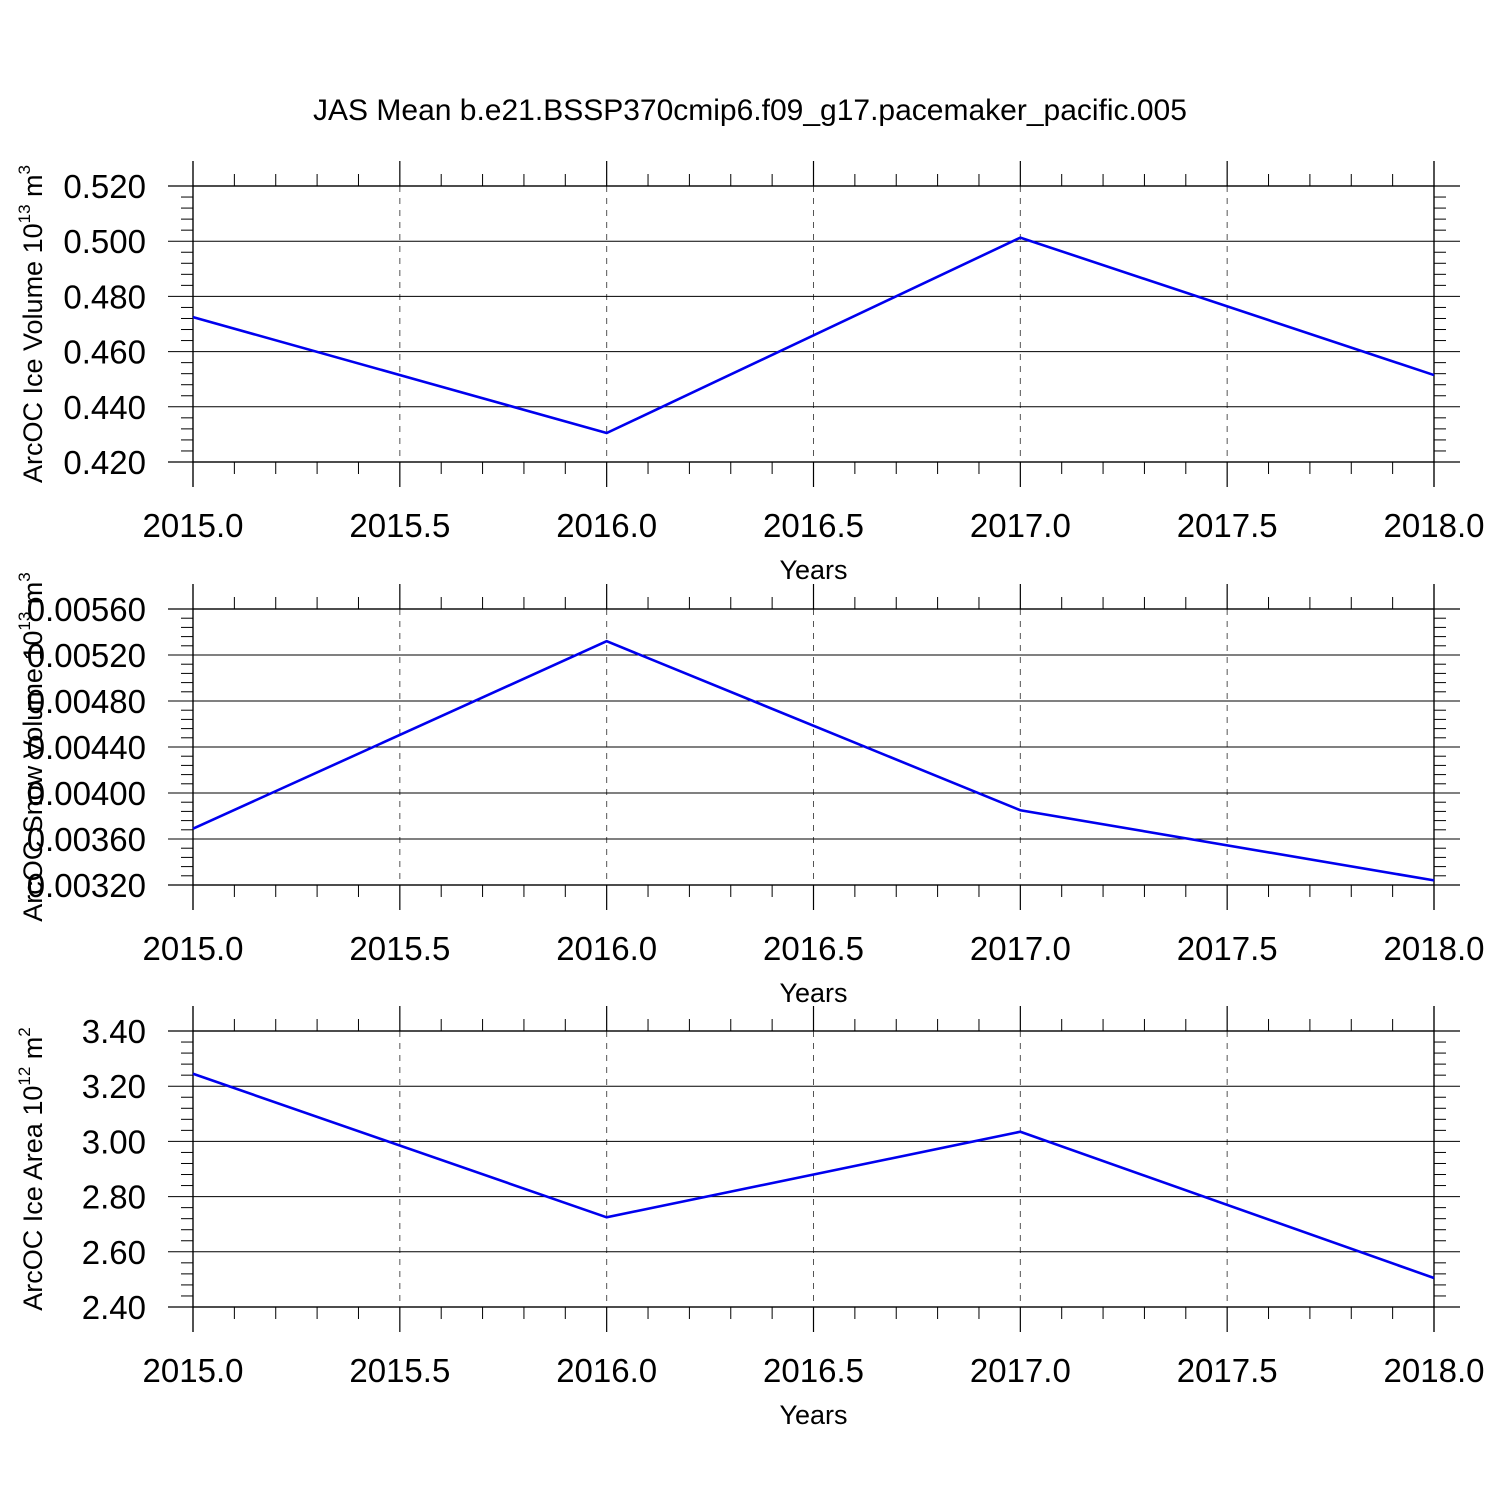 The height and width of the screenshot is (1500, 1500). What do you see at coordinates (114, 1031) in the screenshot?
I see `y-tick-label: 3.40` at bounding box center [114, 1031].